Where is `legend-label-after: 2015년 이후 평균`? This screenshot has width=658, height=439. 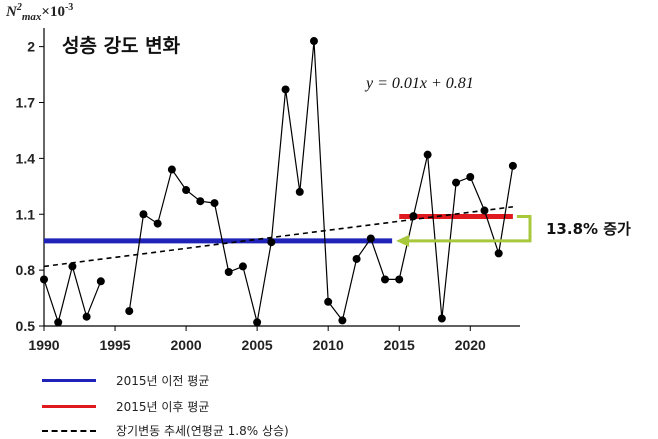
legend-label-after: 2015년 이후 평균 is located at coordinates (163, 407).